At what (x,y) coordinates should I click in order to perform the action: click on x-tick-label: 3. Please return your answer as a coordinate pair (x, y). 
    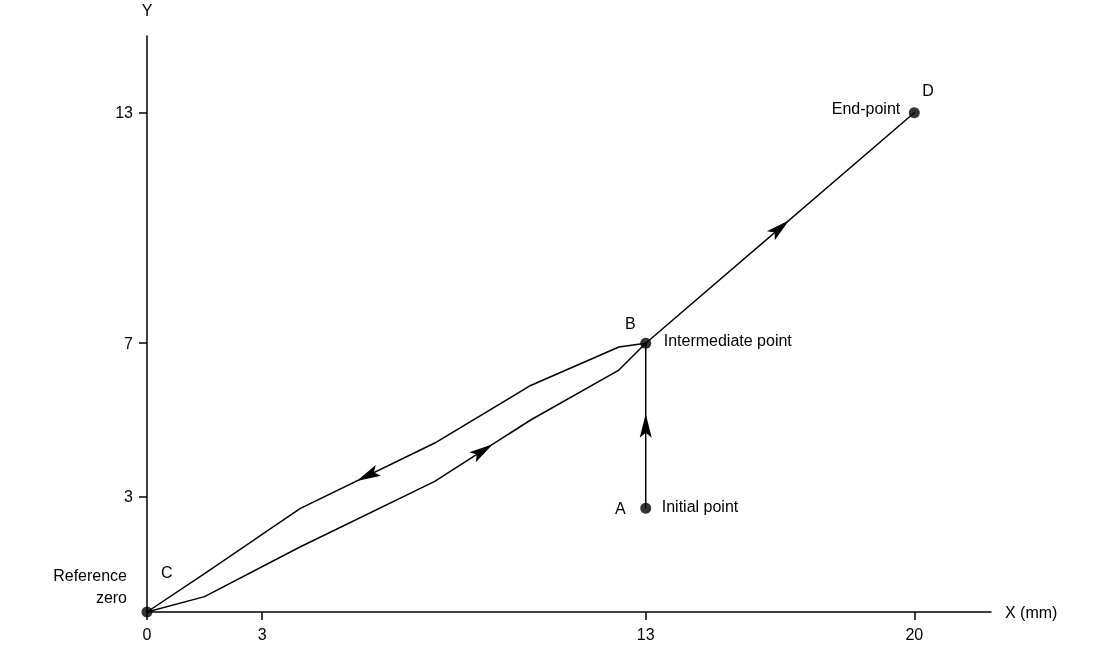
    Looking at the image, I should click on (262, 634).